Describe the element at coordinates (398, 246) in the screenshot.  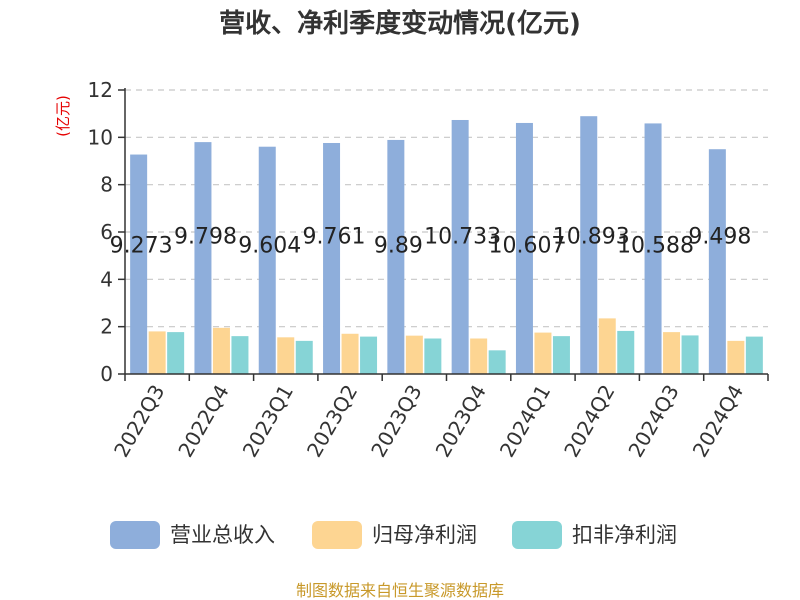
I see `data-label: 9.89` at that location.